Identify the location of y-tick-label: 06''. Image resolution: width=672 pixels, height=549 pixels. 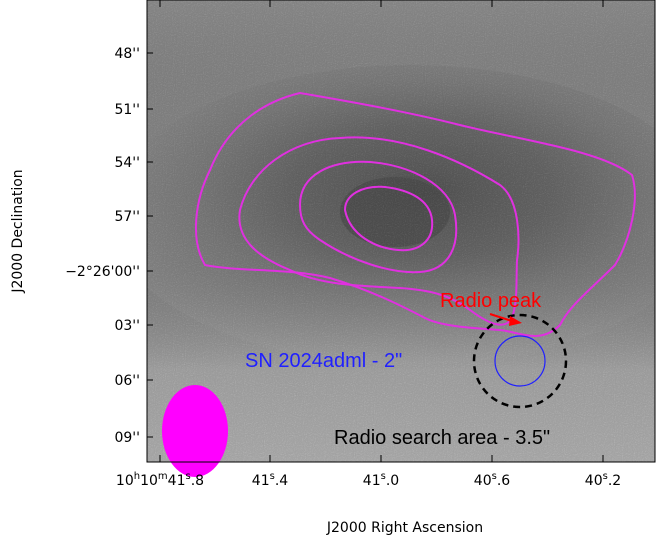
(127, 381).